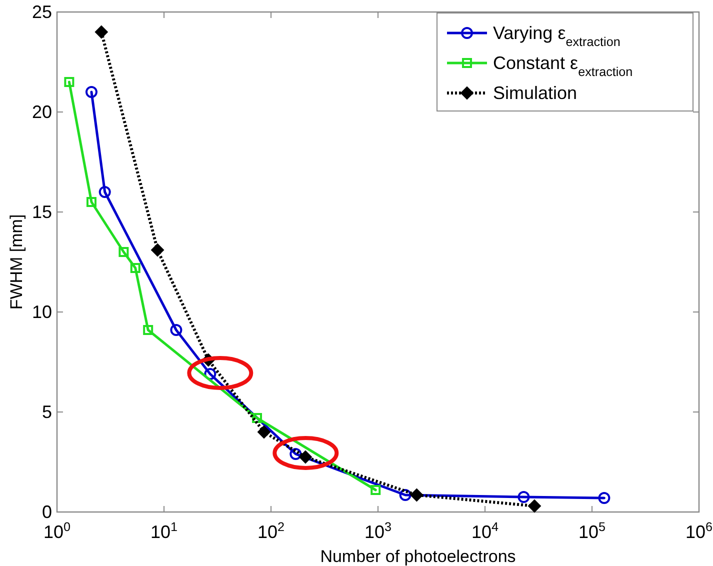 The width and height of the screenshot is (713, 566). Describe the element at coordinates (271, 531) in the screenshot. I see `x-tick-label: 10$^{2}$` at that location.